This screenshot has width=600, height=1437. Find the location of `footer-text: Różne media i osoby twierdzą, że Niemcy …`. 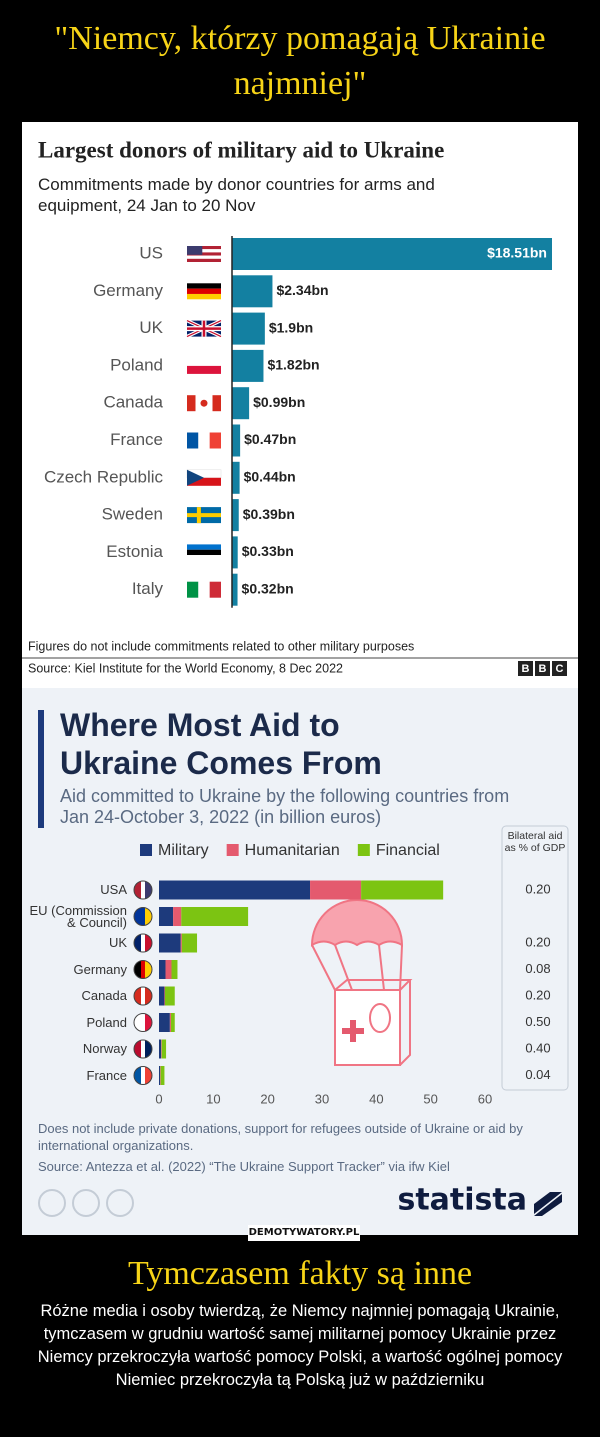

footer-text: Różne media i osoby twierdzą, że Niemcy … is located at coordinates (300, 1345).